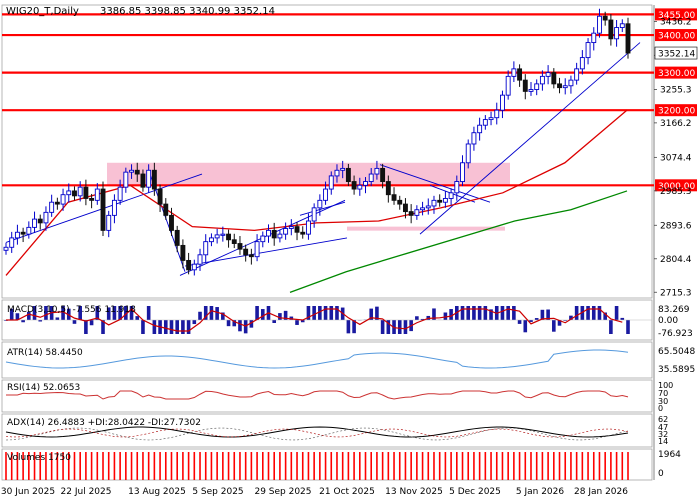 Image resolution: width=700 pixels, height=504 pixels. Describe the element at coordinates (86, 492) in the screenshot. I see `date-label: 22 Jul 2025` at that location.